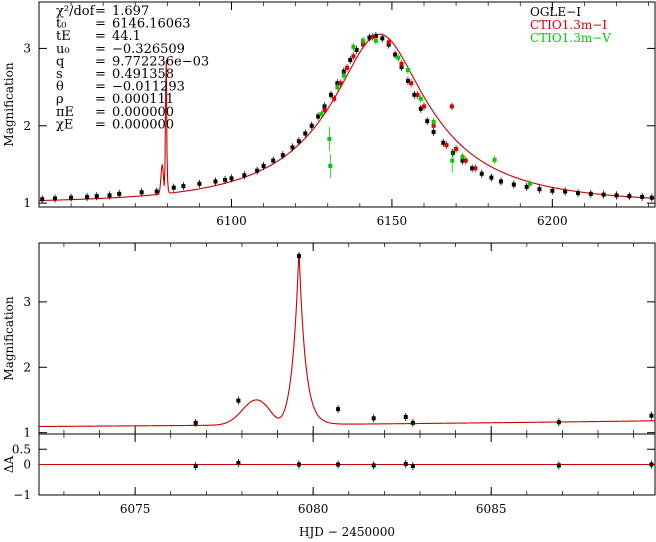 The height and width of the screenshot is (542, 656). I want to click on x-tick-label: 6150, so click(392, 221).